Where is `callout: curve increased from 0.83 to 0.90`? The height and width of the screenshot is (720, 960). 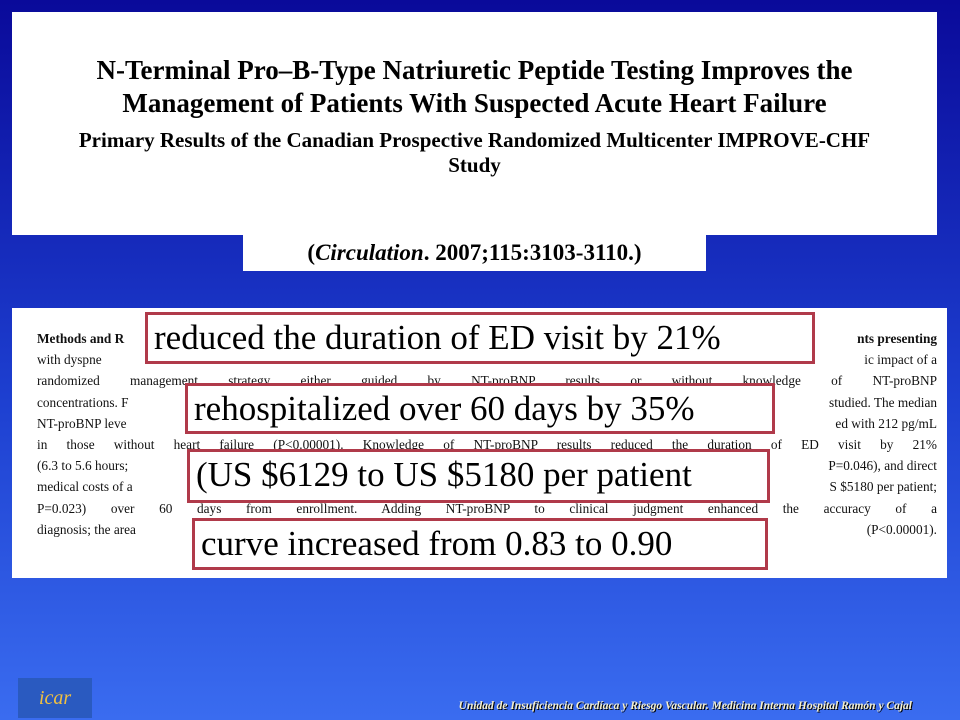
callout: curve increased from 0.83 to 0.90 is located at coordinates (480, 544).